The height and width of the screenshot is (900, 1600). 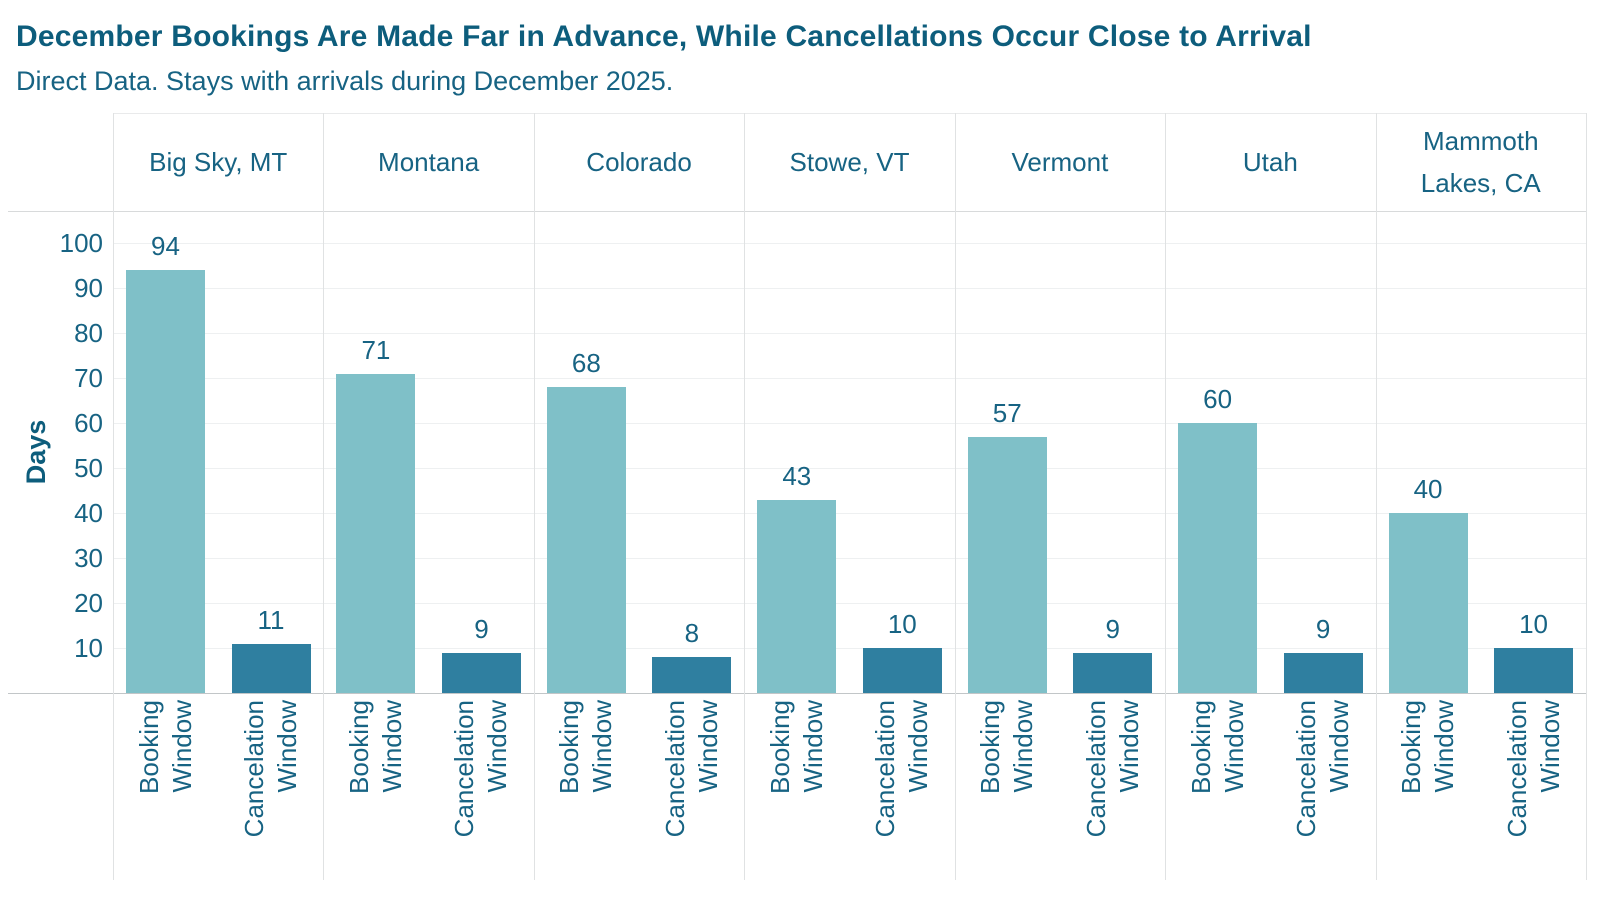 What do you see at coordinates (797, 475) in the screenshot?
I see `bar-value-label: 43` at bounding box center [797, 475].